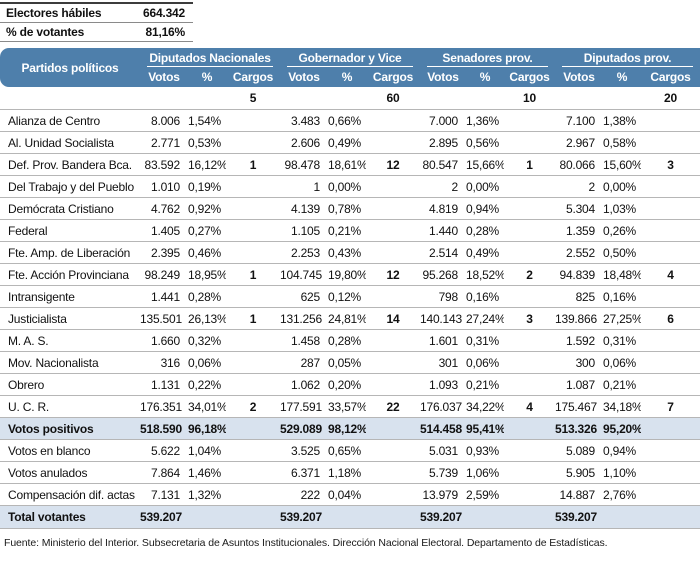 This screenshot has width=700, height=567. What do you see at coordinates (485, 385) in the screenshot?
I see `sp-pct-cell: 0,21%` at bounding box center [485, 385].